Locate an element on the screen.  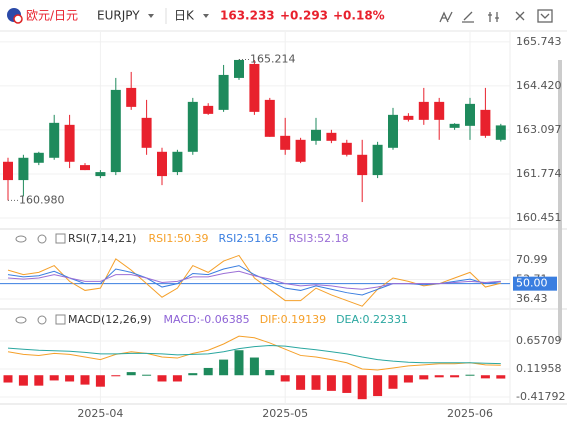
y-tick-label: 0.11958 is located at coordinates (539, 368).